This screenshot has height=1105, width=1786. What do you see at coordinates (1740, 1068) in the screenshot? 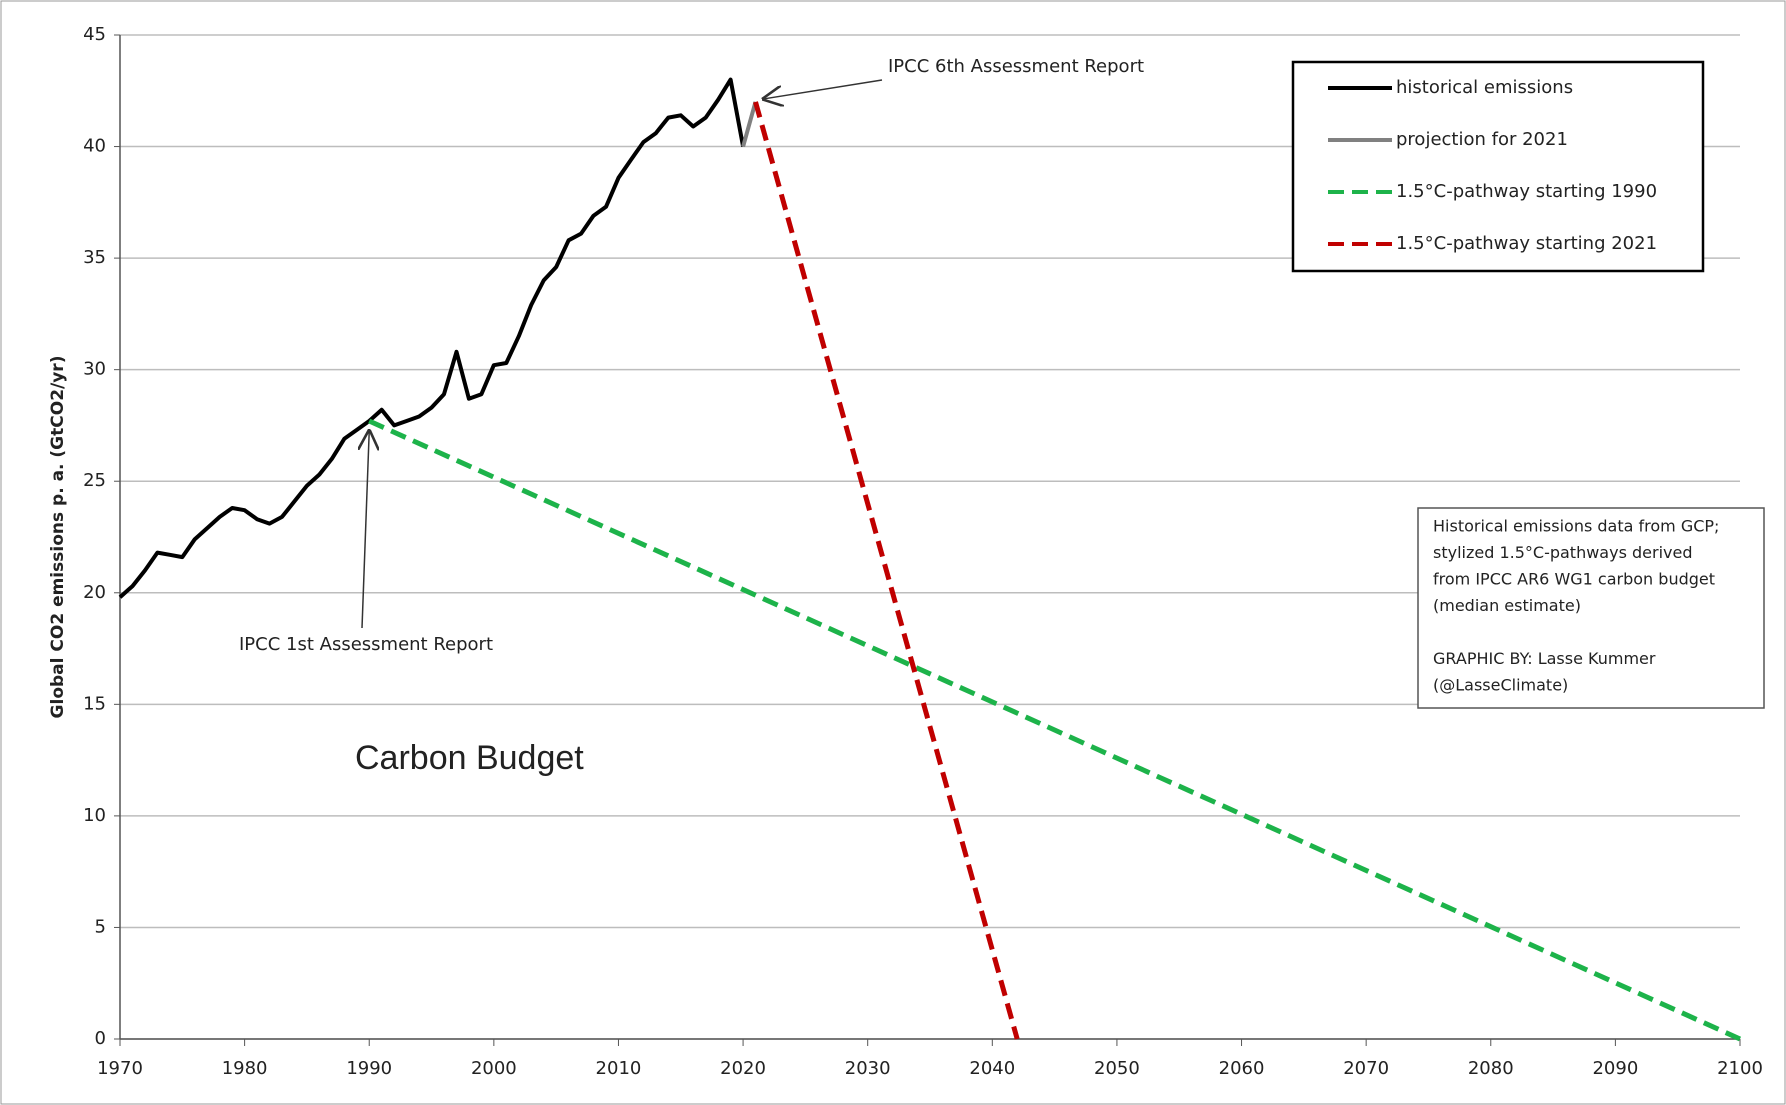
I see `x-tick-label: 2100` at bounding box center [1740, 1068].